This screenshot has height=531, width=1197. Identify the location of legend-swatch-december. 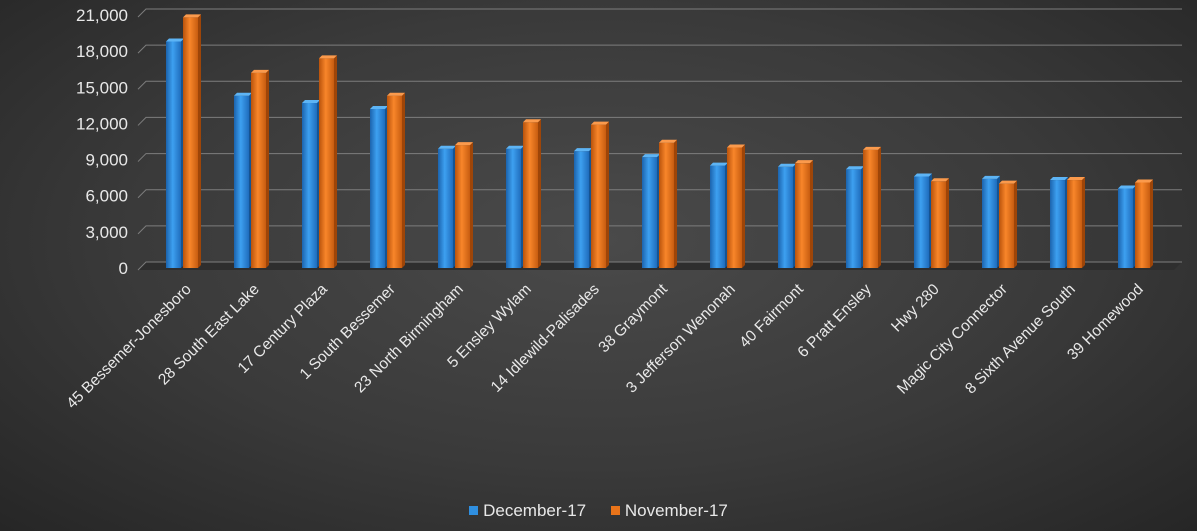
(474, 510).